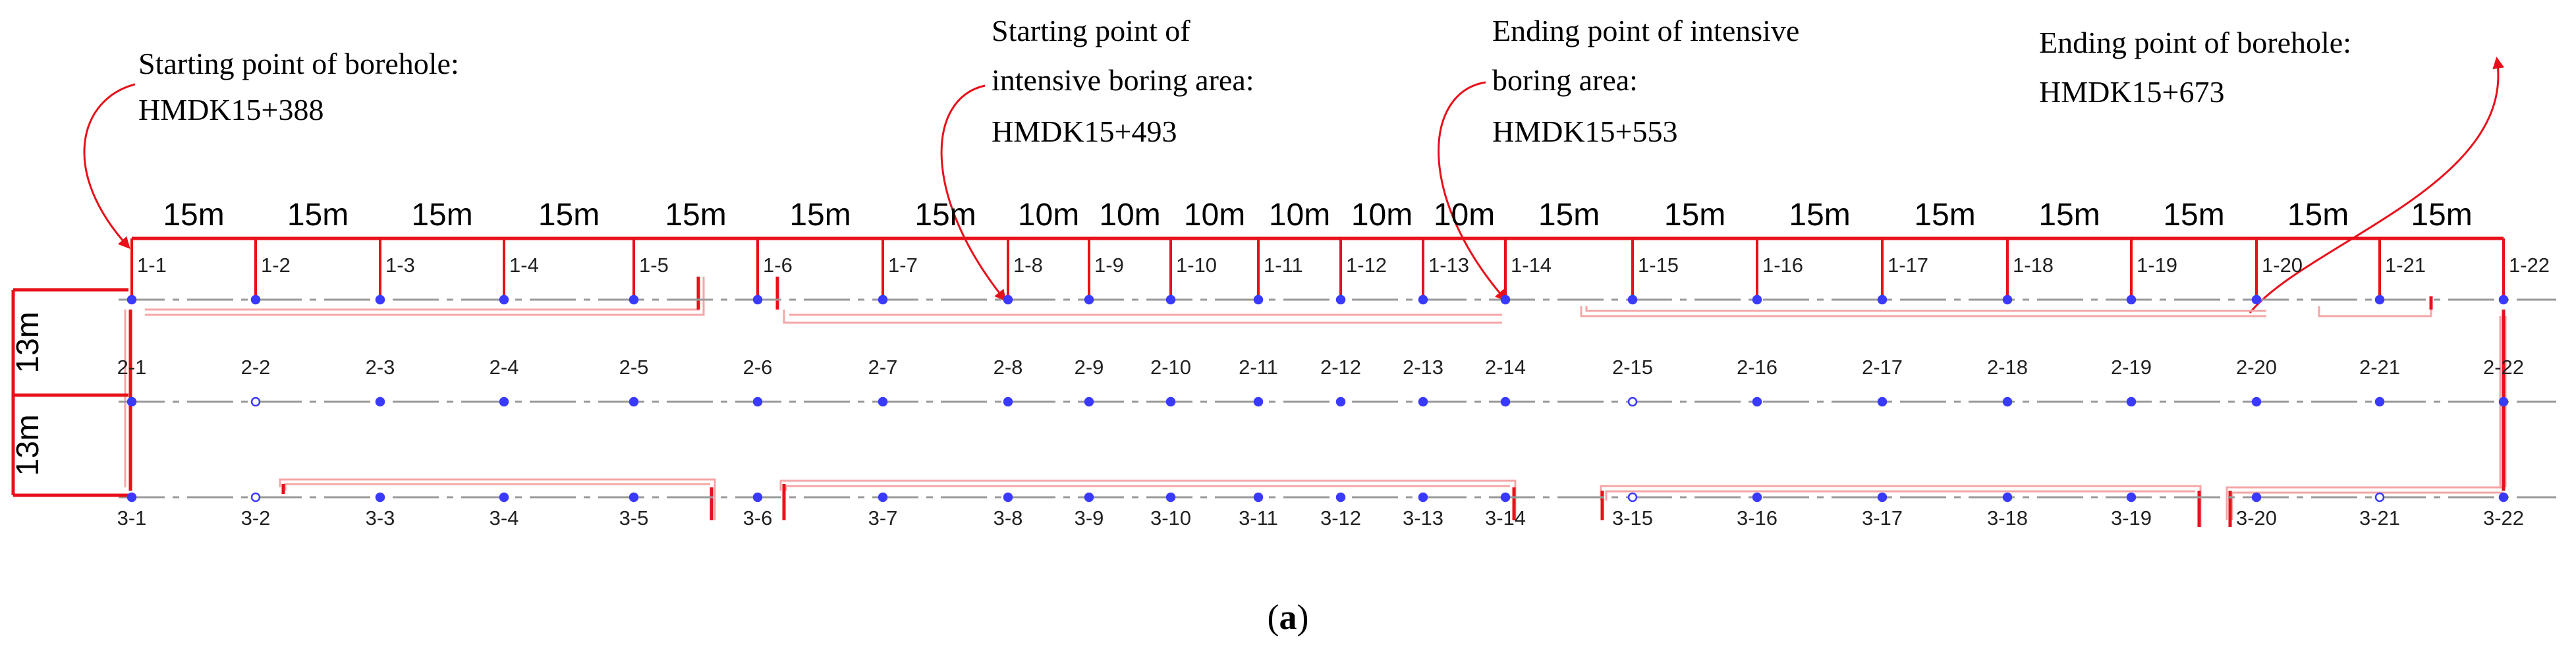 The height and width of the screenshot is (654, 2576). Describe the element at coordinates (1908, 265) in the screenshot. I see `borehole-label: 1-17` at that location.